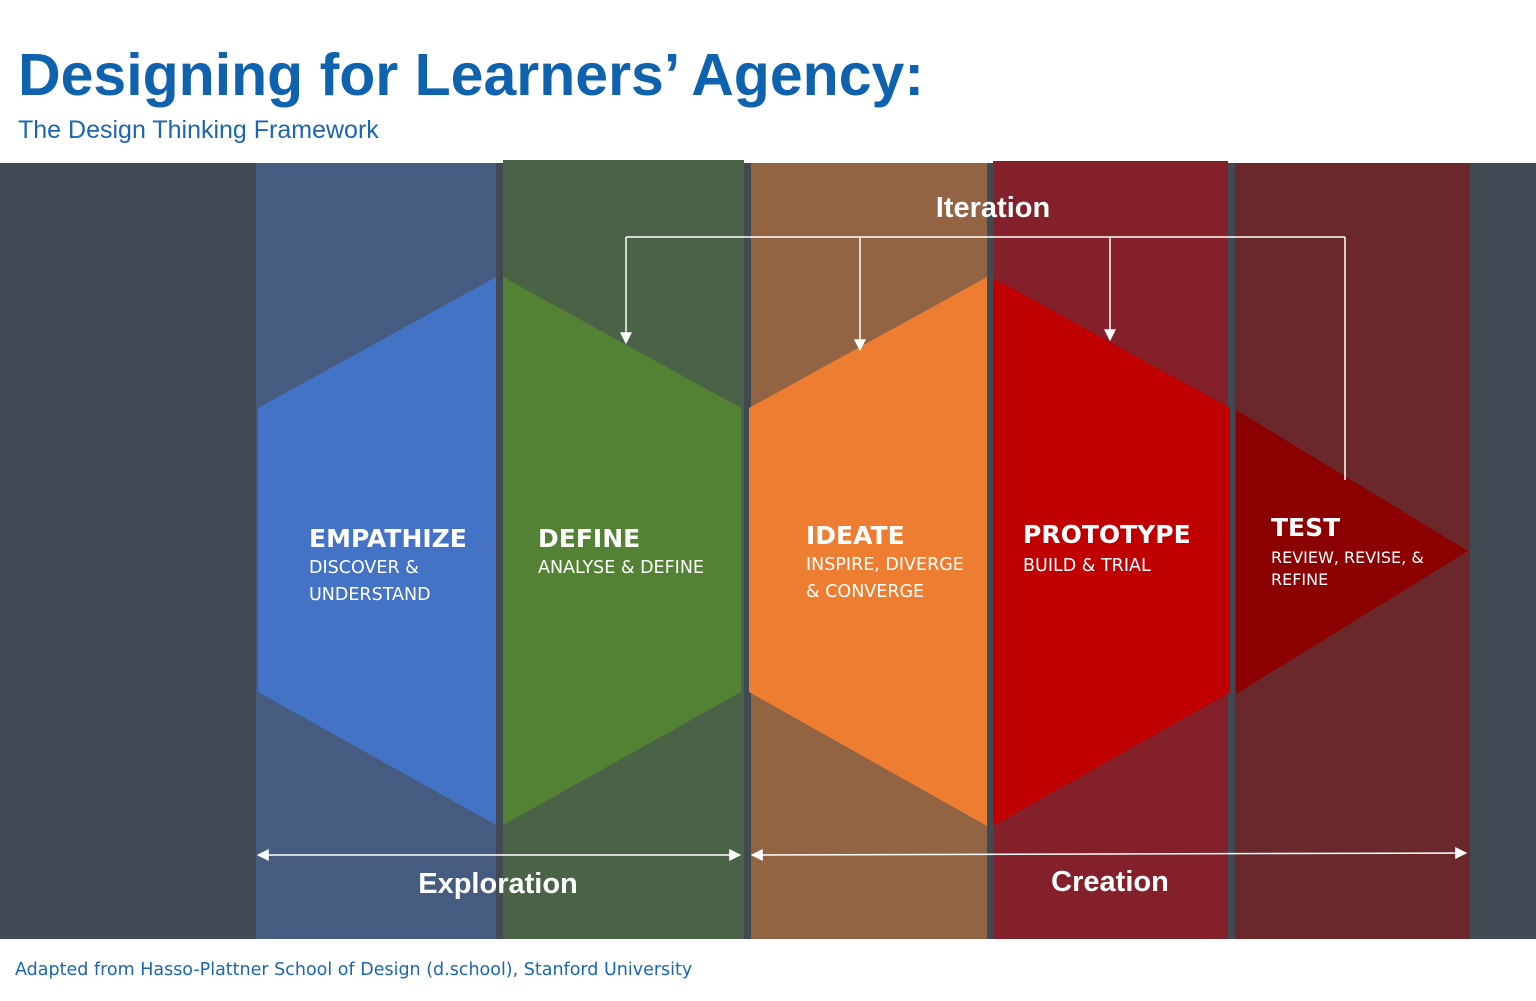  What do you see at coordinates (885, 565) in the screenshot?
I see `phase-subtitle-line: INSPIRE, DIVERGE` at bounding box center [885, 565].